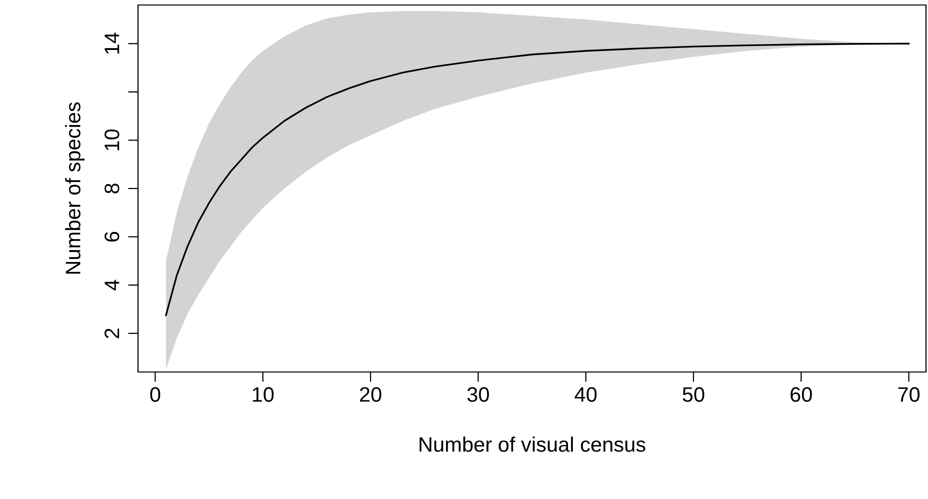 The image size is (928, 499). Describe the element at coordinates (112, 189) in the screenshot. I see `y-tick-label: 8` at that location.